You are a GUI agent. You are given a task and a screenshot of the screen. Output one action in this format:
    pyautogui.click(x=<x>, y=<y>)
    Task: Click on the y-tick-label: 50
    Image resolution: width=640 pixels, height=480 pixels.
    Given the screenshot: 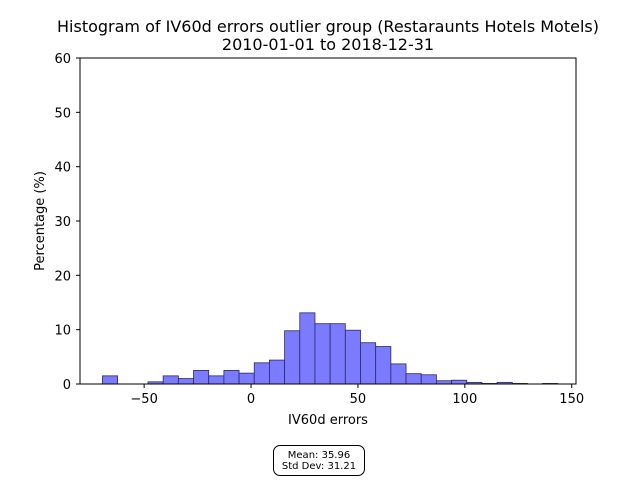 What is the action you would take?
    pyautogui.click(x=62, y=113)
    